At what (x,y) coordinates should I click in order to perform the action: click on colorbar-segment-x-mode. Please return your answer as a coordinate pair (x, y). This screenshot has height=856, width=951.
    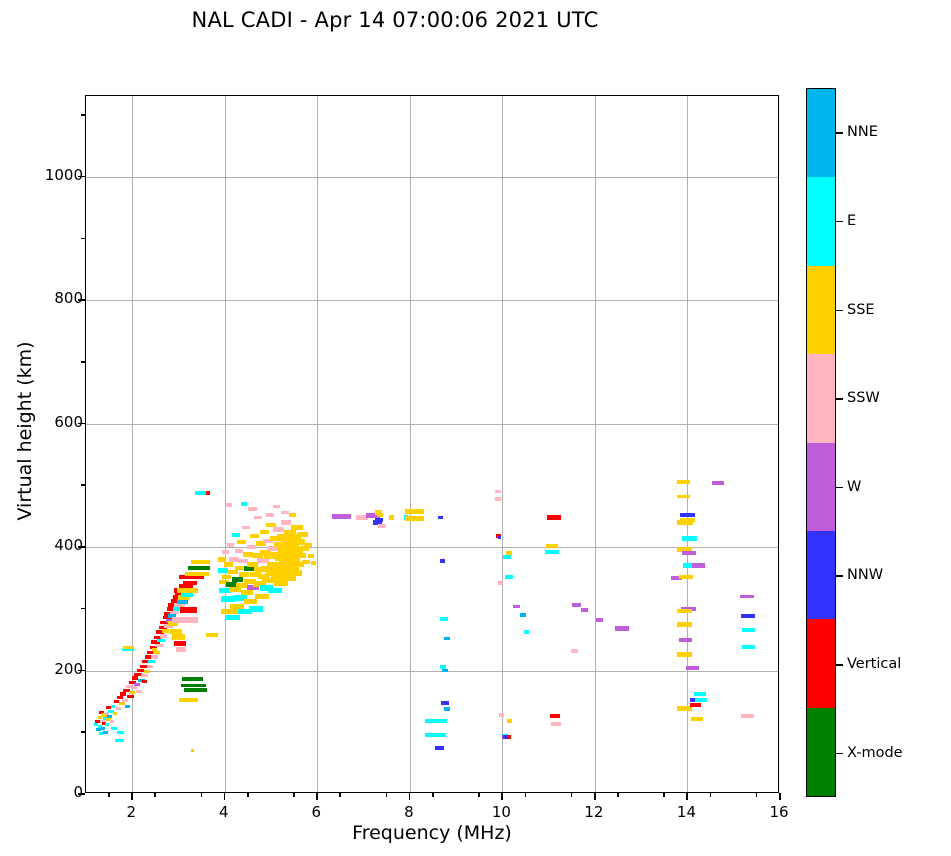
    Looking at the image, I should click on (821, 751).